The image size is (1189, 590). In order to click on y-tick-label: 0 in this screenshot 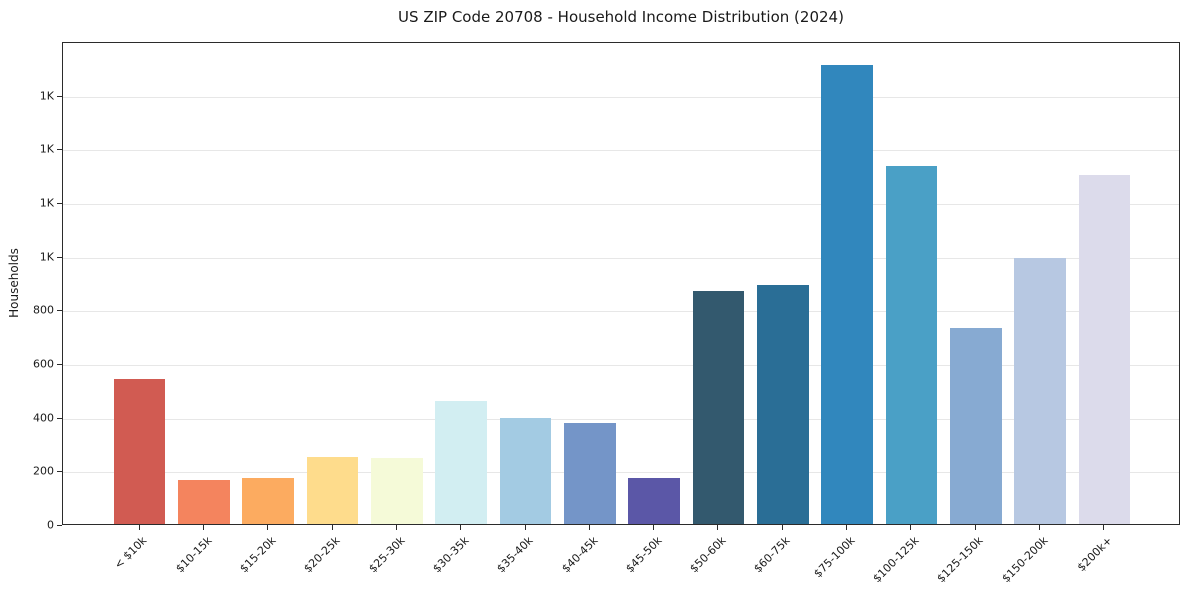, I will do `click(50, 525)`.